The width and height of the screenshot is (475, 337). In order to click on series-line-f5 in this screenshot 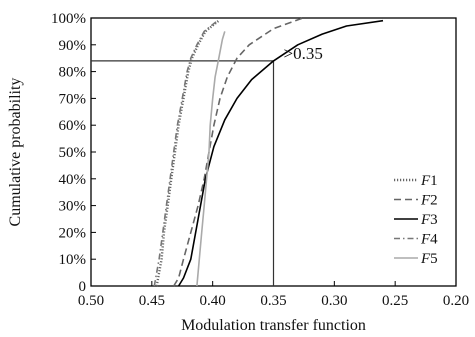, I will do `click(211, 159)`.